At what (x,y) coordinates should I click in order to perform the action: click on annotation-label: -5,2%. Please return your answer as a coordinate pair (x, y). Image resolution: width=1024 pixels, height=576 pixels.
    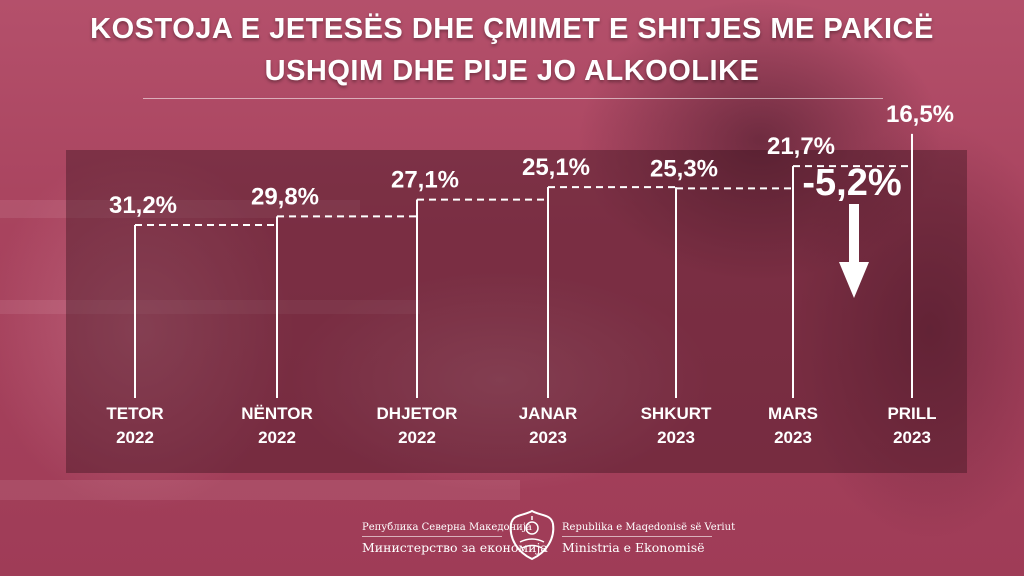
    Looking at the image, I should click on (851, 183).